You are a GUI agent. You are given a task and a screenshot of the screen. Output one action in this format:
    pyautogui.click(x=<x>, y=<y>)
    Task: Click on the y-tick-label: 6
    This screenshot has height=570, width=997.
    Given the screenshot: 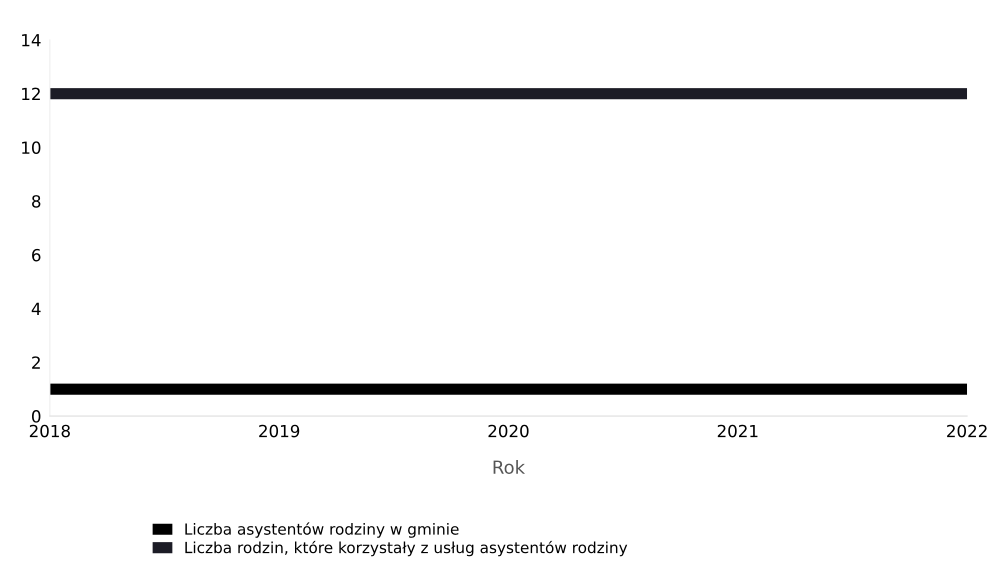 What is the action you would take?
    pyautogui.click(x=36, y=255)
    